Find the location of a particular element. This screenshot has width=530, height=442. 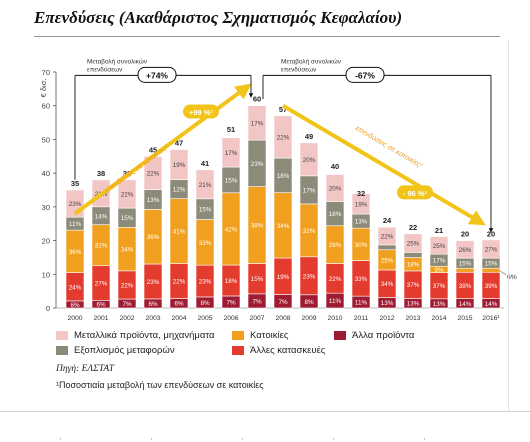

x-tick-label: 2015 is located at coordinates (464, 318).